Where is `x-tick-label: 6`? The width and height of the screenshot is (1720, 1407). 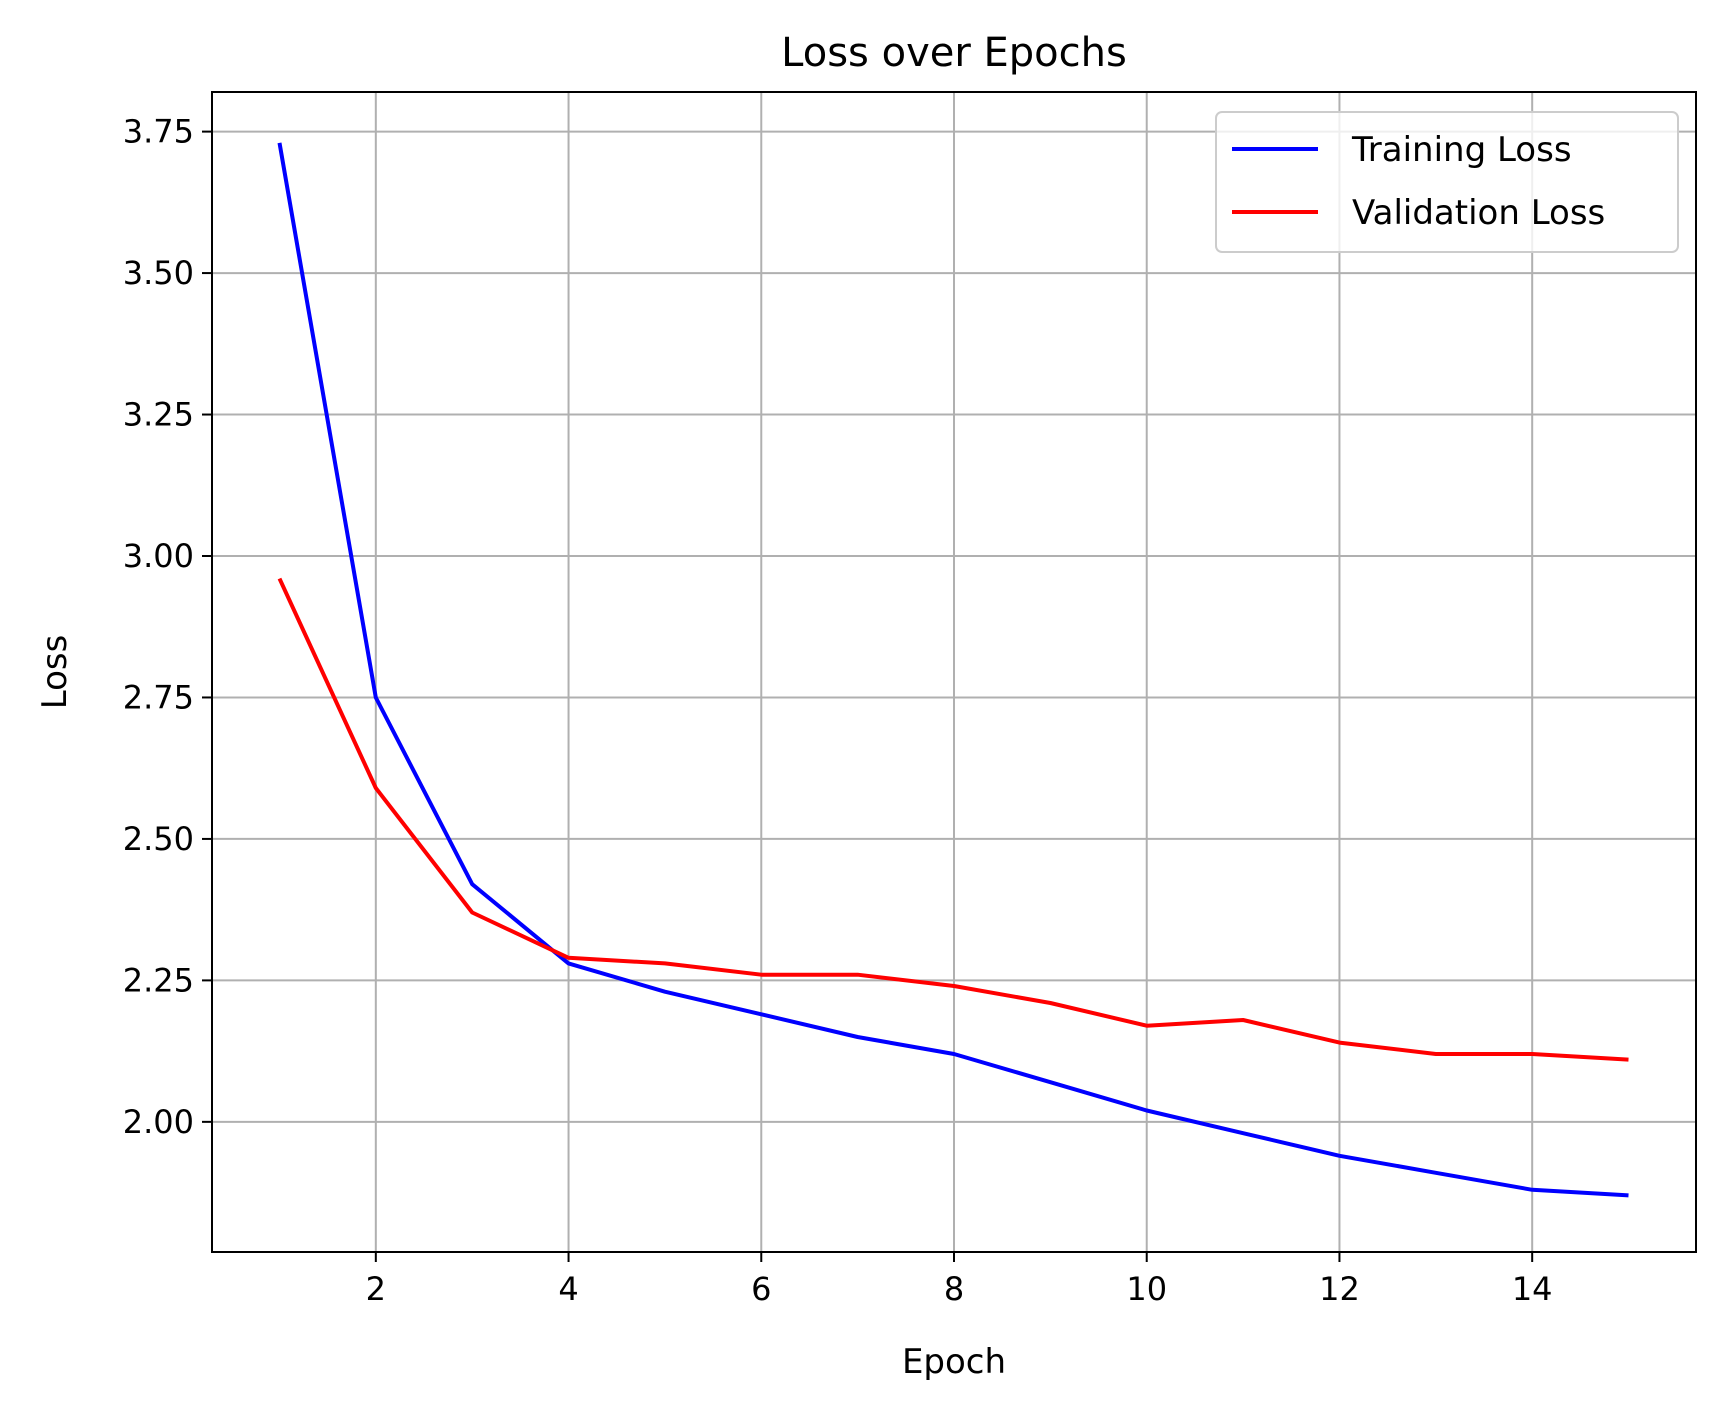 x-tick-label: 6 is located at coordinates (761, 1289).